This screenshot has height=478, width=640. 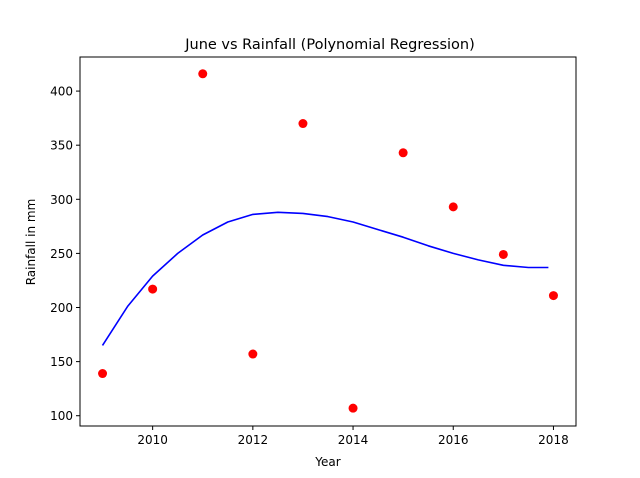 What do you see at coordinates (31, 242) in the screenshot?
I see `y-axis-label: Rainfall in mm` at bounding box center [31, 242].